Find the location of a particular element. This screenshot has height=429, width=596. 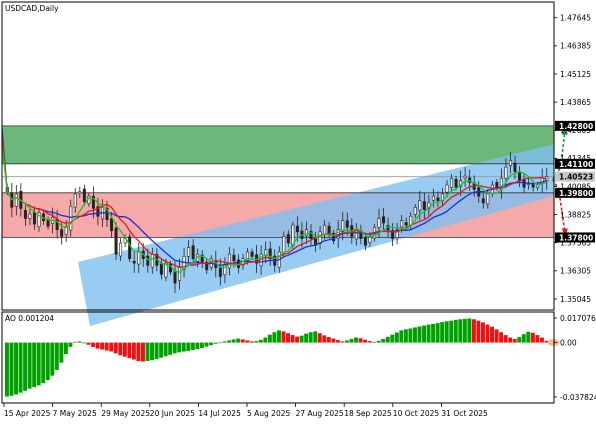

level-badge-label: 1.41100 is located at coordinates (576, 164).